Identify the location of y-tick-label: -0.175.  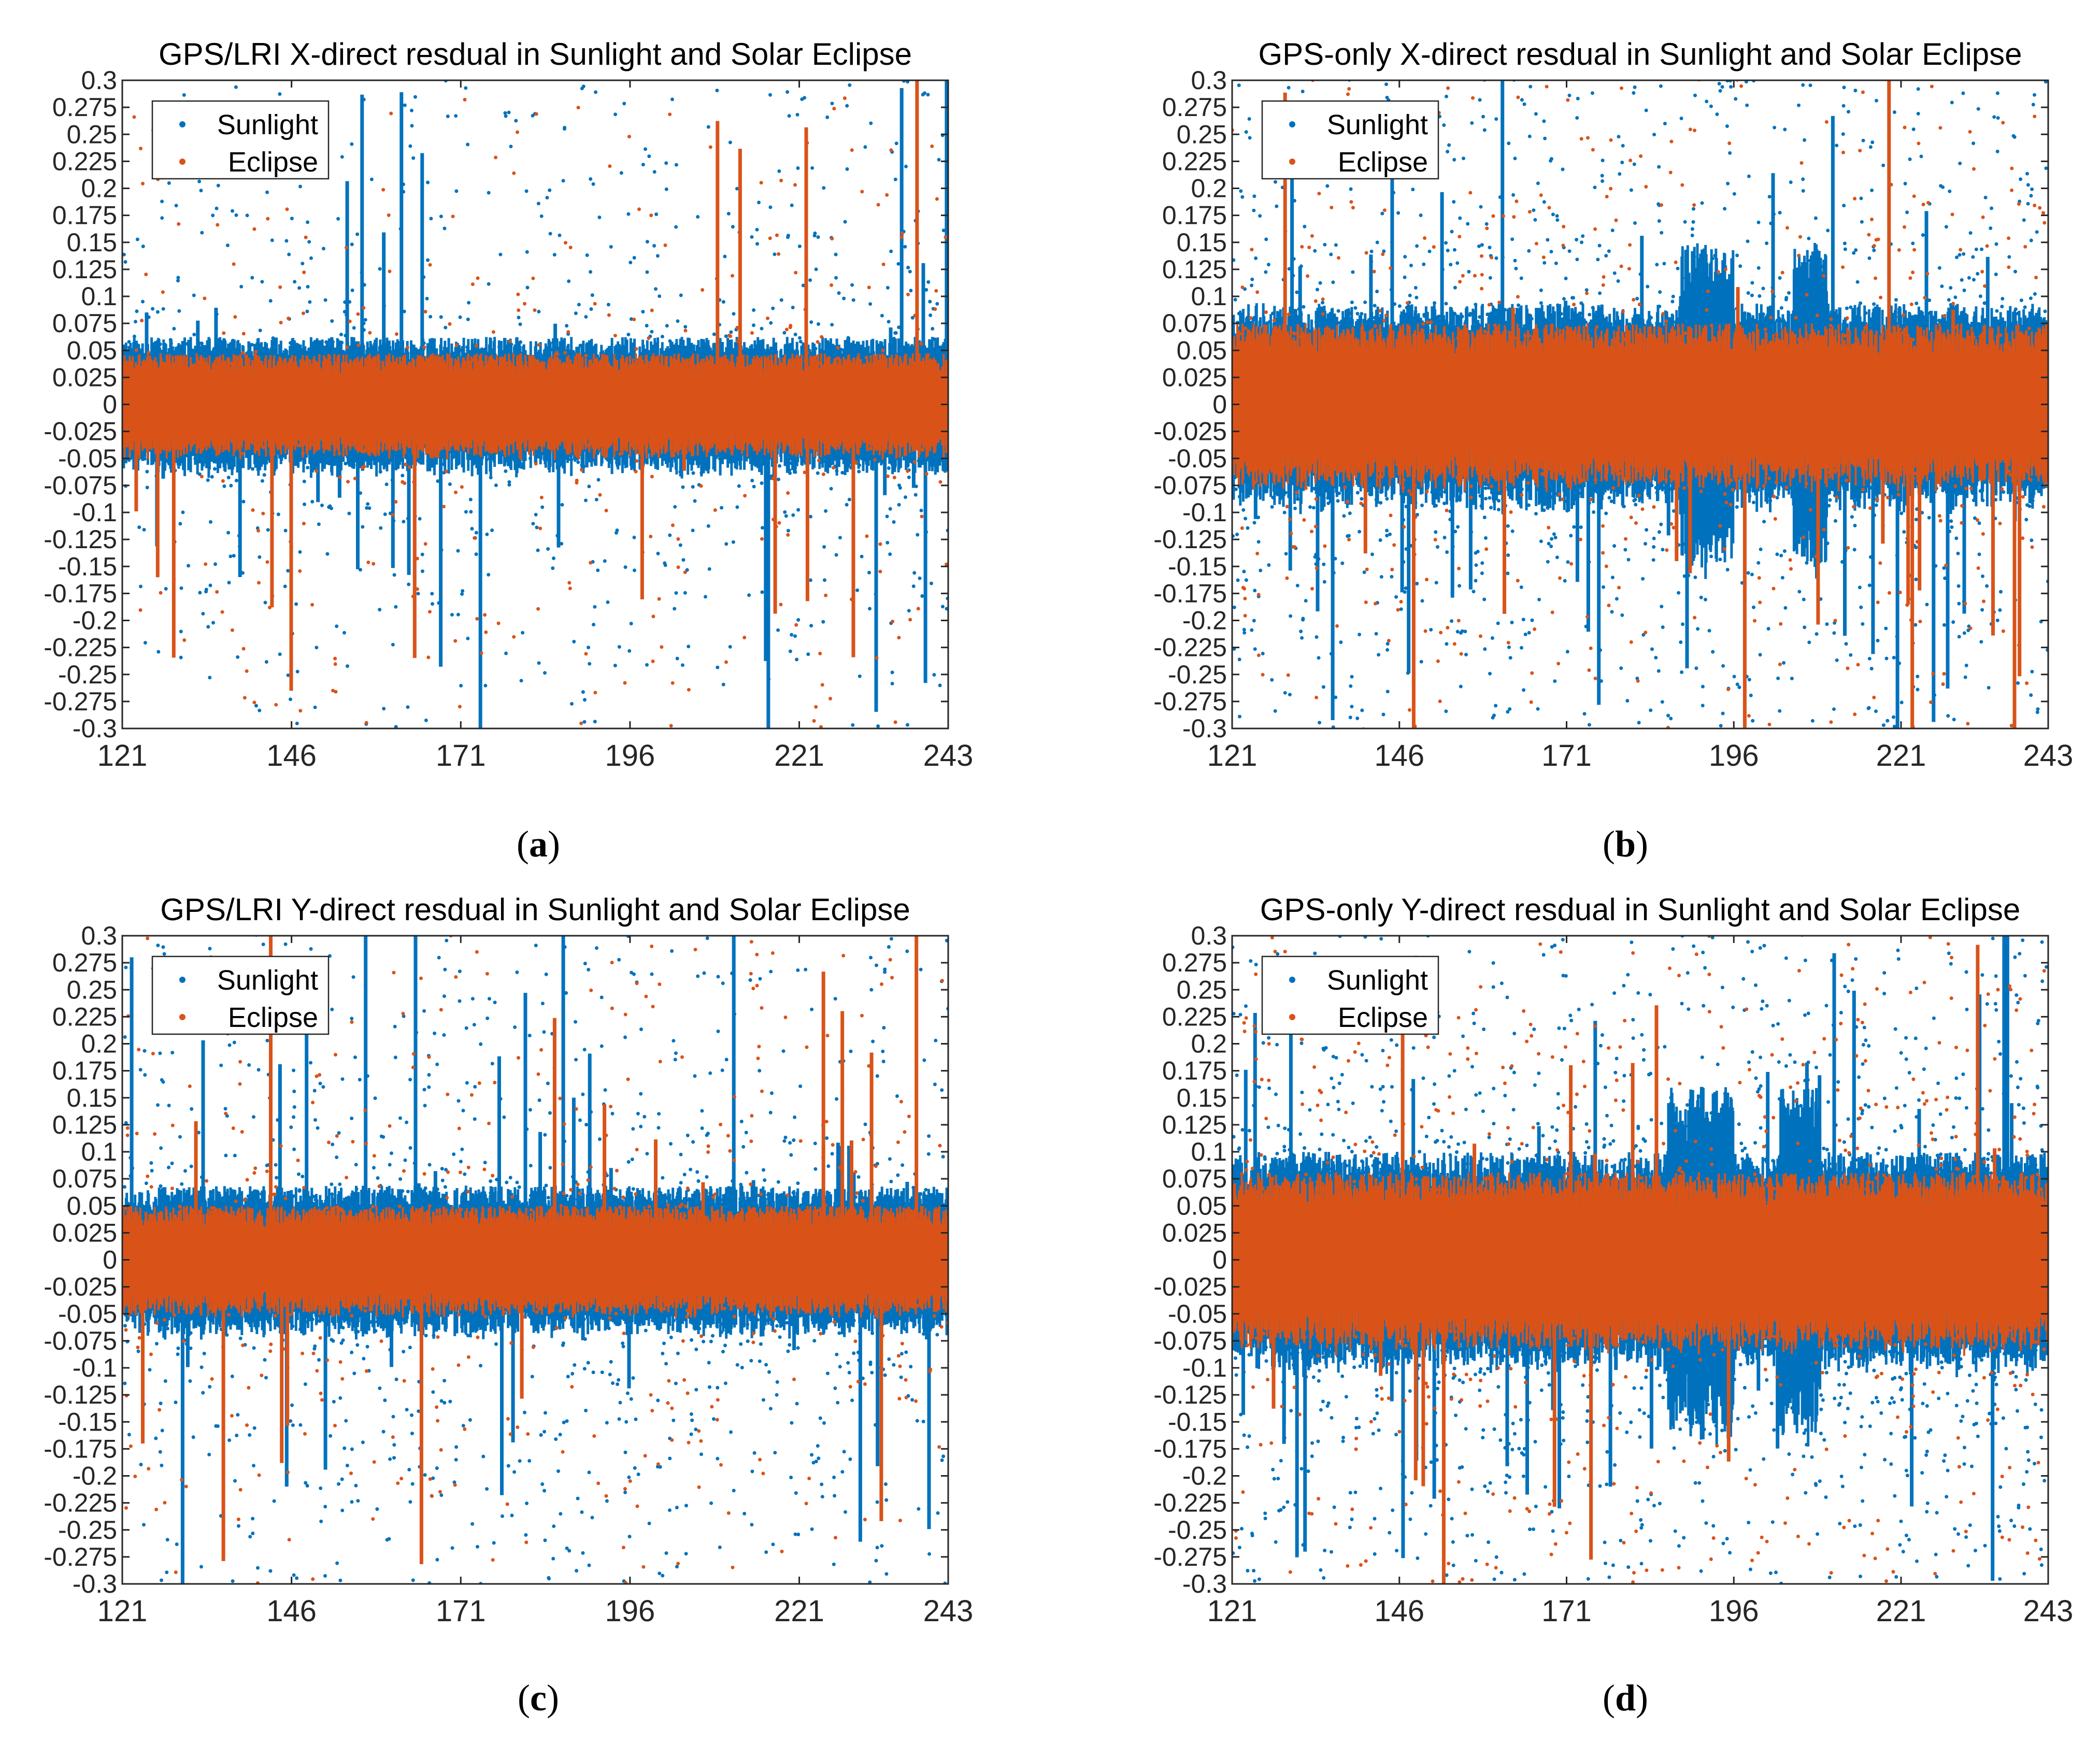
(80, 1448).